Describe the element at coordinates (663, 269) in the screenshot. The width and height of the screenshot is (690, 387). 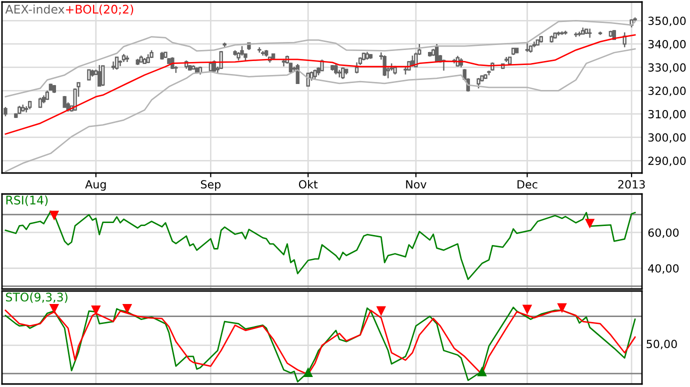
I see `y-tick-label: 40,00` at that location.